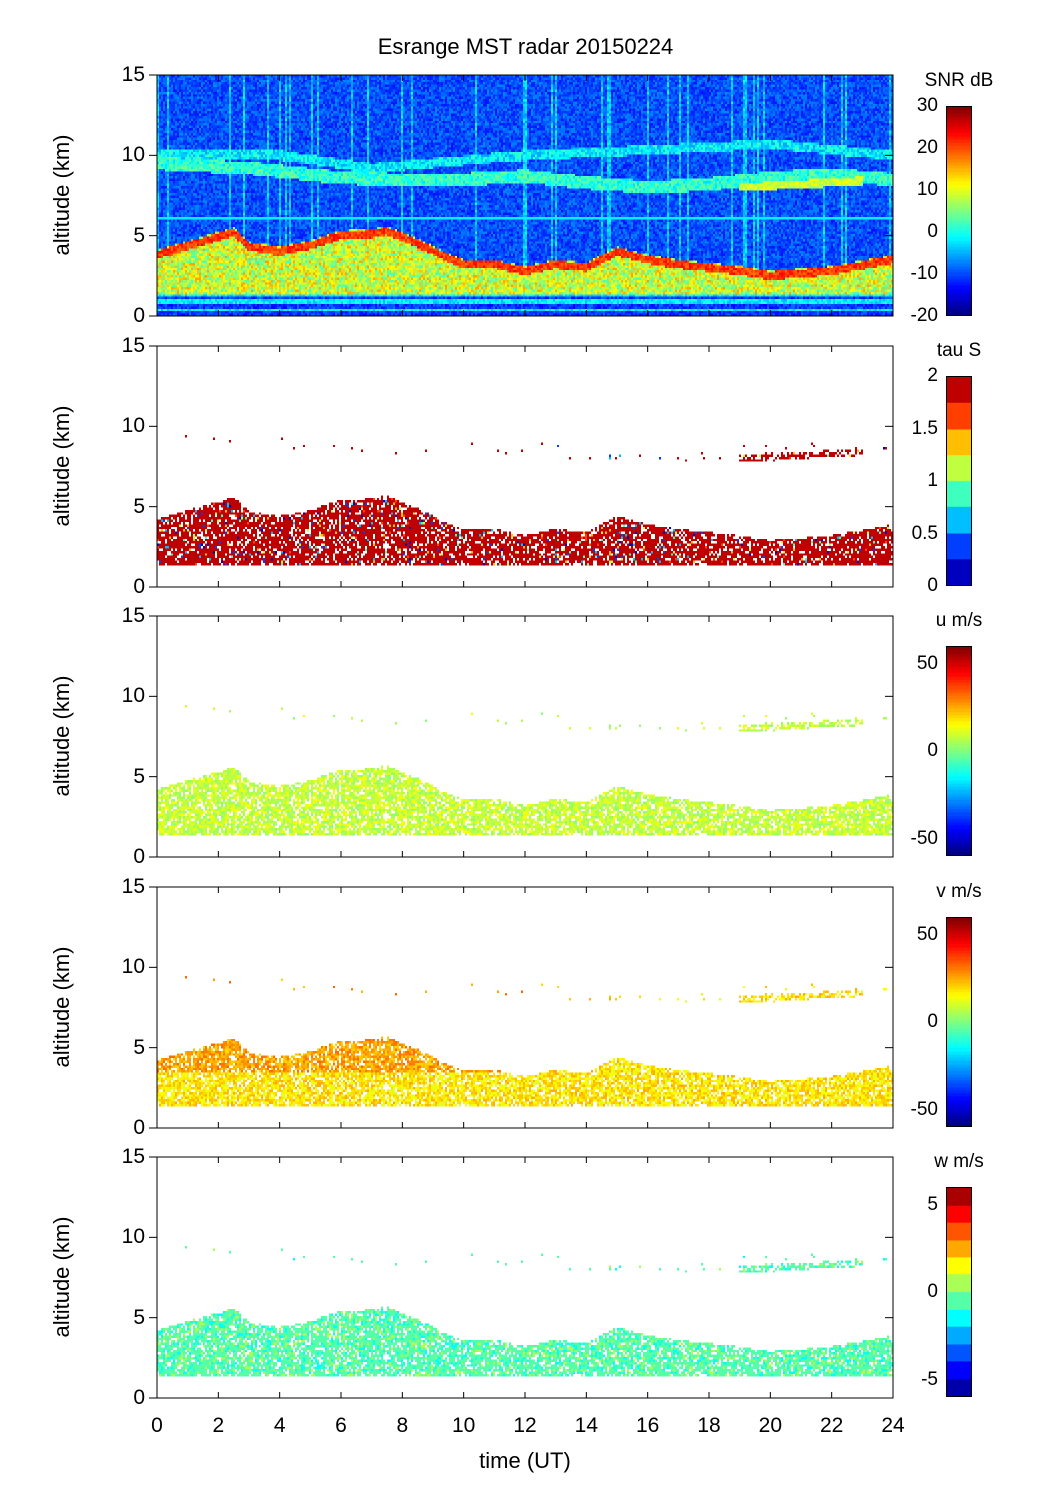 The image size is (1051, 1501). I want to click on x-tick-label: 8, so click(402, 1425).